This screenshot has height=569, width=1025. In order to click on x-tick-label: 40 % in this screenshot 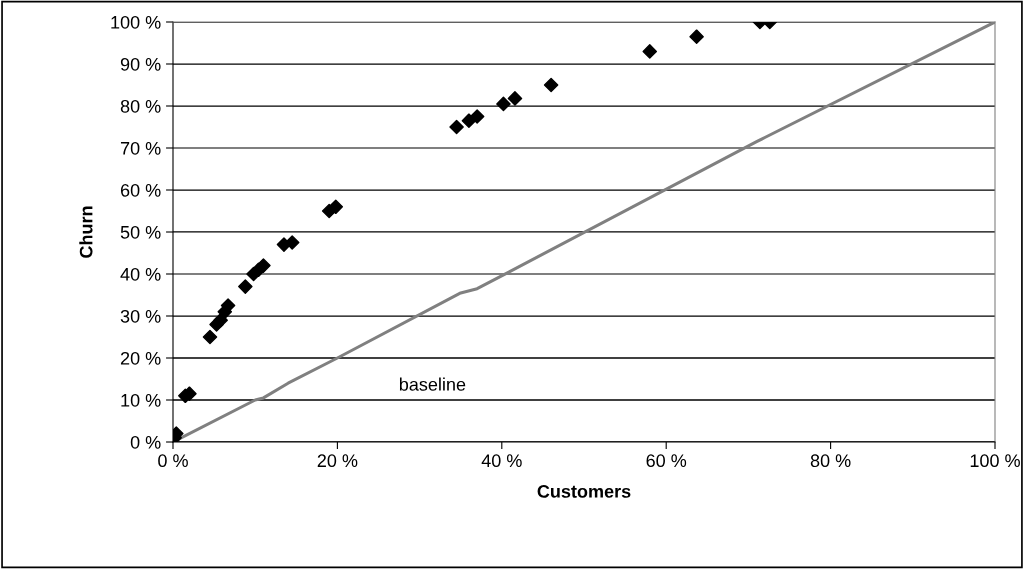, I will do `click(501, 461)`.